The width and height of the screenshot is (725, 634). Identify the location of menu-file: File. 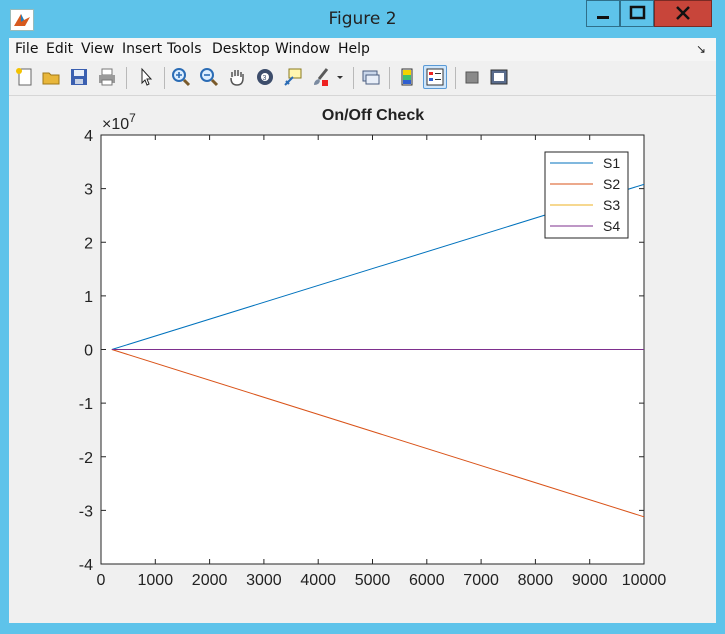
(27, 49).